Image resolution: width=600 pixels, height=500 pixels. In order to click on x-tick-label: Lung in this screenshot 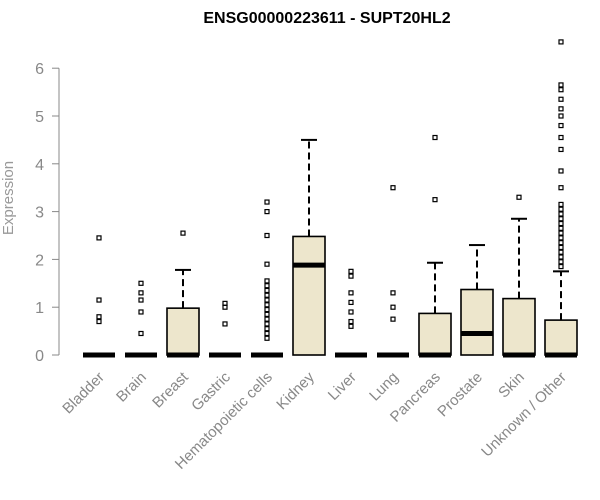, I will do `click(384, 387)`.